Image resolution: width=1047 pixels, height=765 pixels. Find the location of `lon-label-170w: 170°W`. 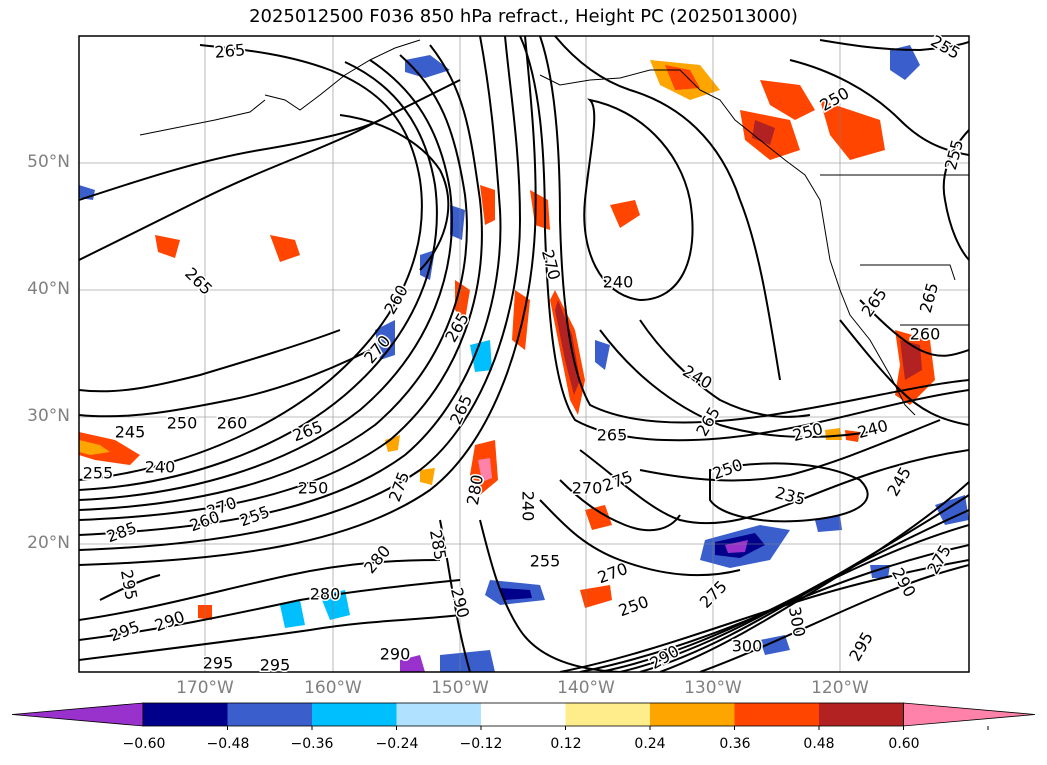

lon-label-170w: 170°W is located at coordinates (205, 688).